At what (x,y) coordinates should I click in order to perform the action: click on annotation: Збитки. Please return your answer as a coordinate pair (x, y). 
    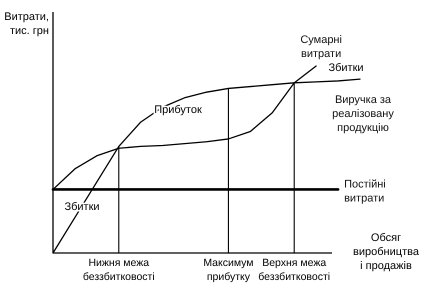
    Looking at the image, I should click on (346, 68).